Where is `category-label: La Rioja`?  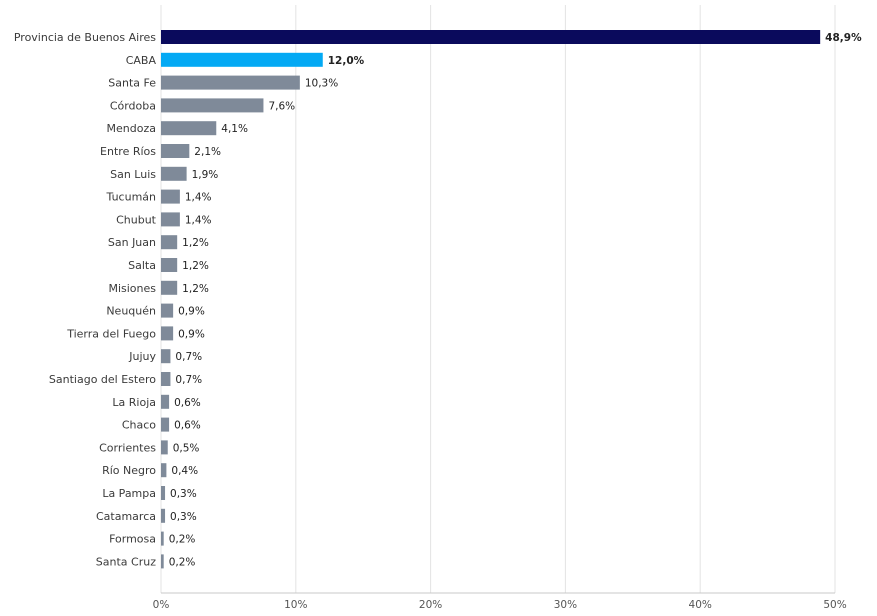 category-label: La Rioja is located at coordinates (134, 402).